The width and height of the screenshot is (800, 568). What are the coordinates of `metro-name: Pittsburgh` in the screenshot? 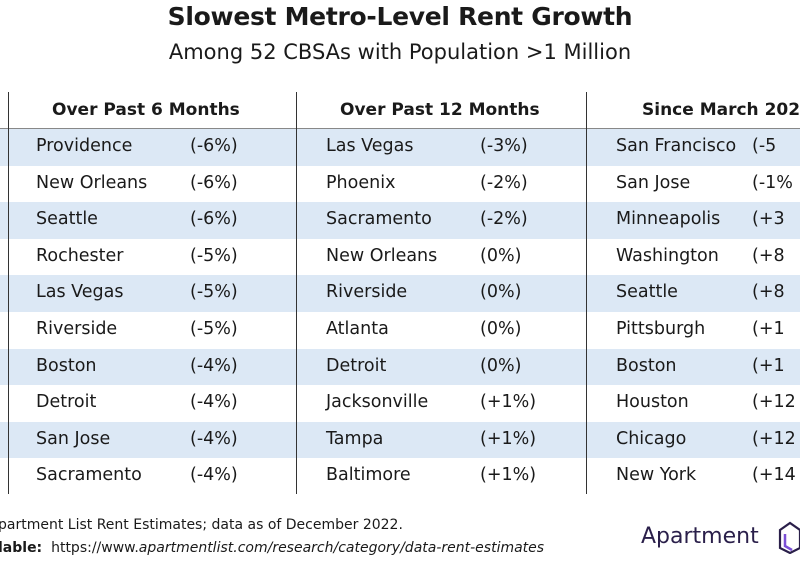 It's located at (661, 329).